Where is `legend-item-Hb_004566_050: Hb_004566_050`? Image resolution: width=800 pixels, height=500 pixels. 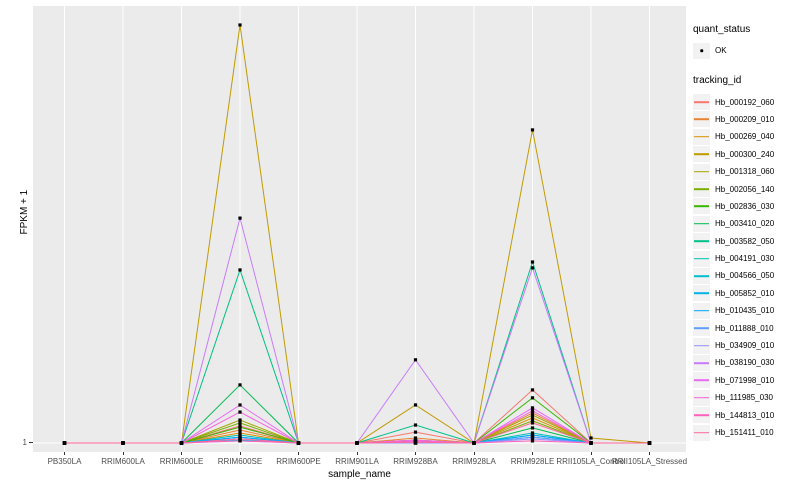
legend-item-Hb_004566_050: Hb_004566_050 is located at coordinates (746, 275).